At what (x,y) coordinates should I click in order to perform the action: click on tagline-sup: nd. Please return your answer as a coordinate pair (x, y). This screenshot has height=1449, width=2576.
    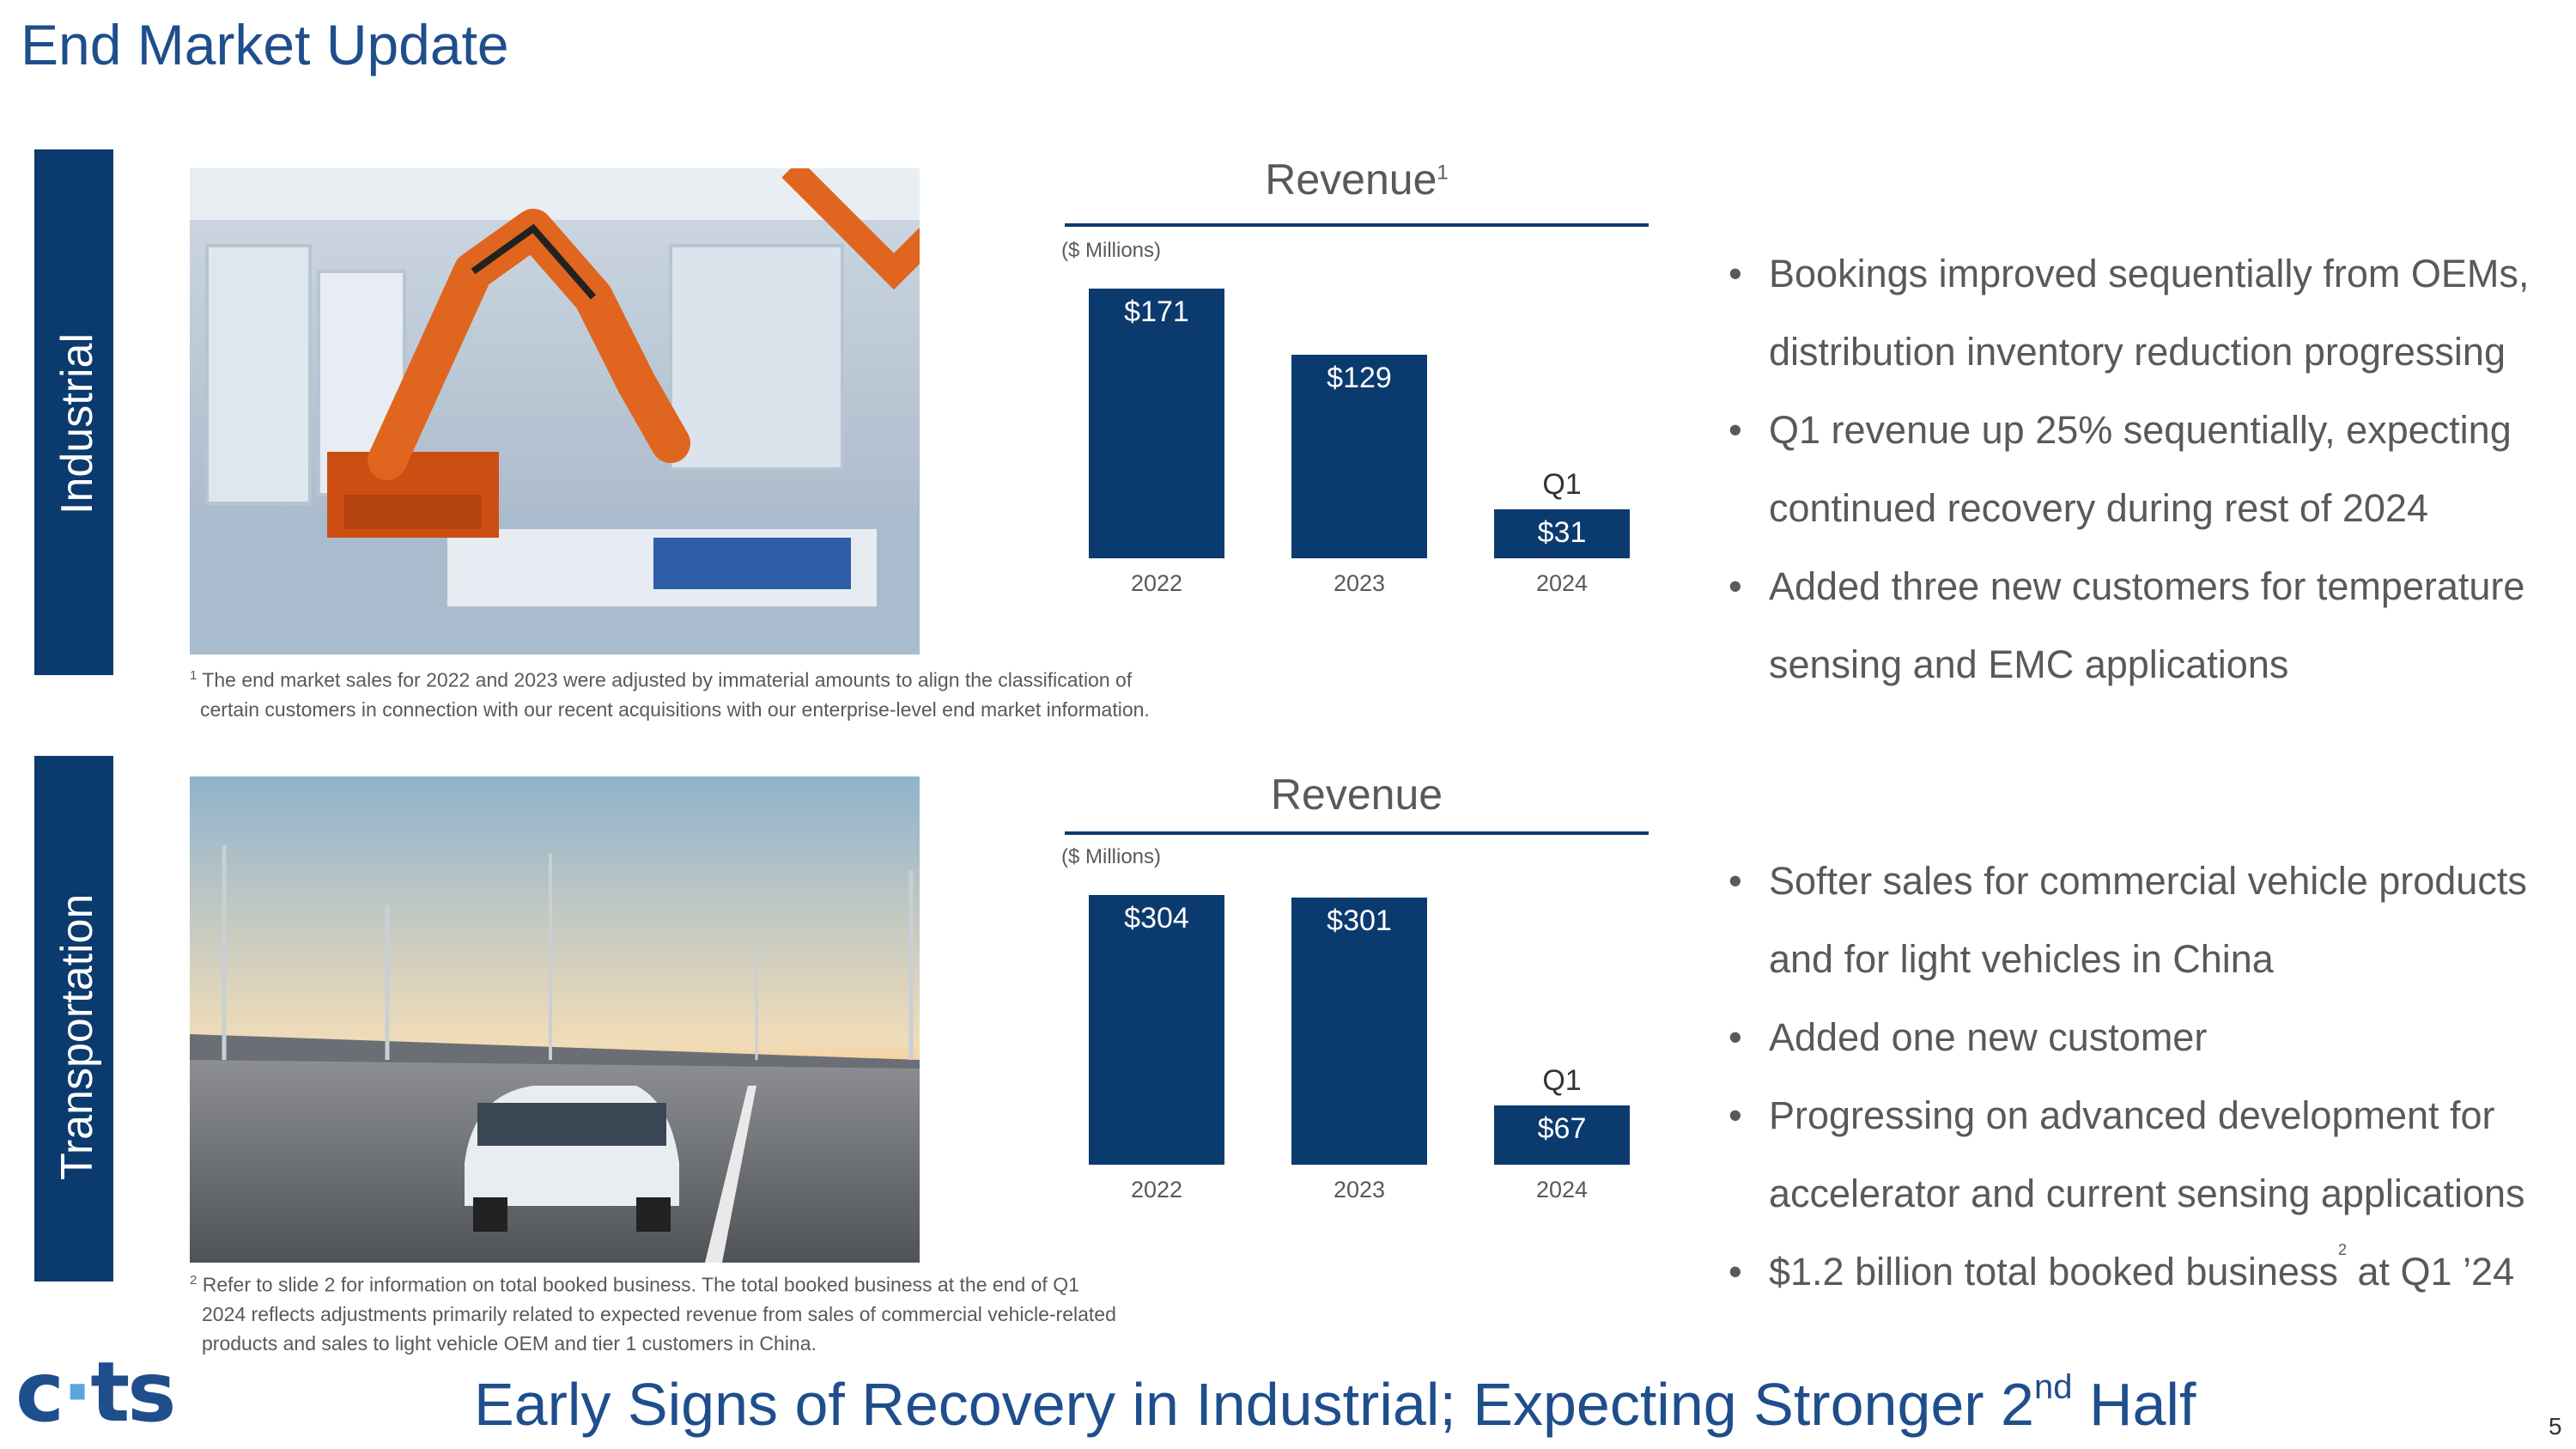
    Looking at the image, I should click on (2053, 1387).